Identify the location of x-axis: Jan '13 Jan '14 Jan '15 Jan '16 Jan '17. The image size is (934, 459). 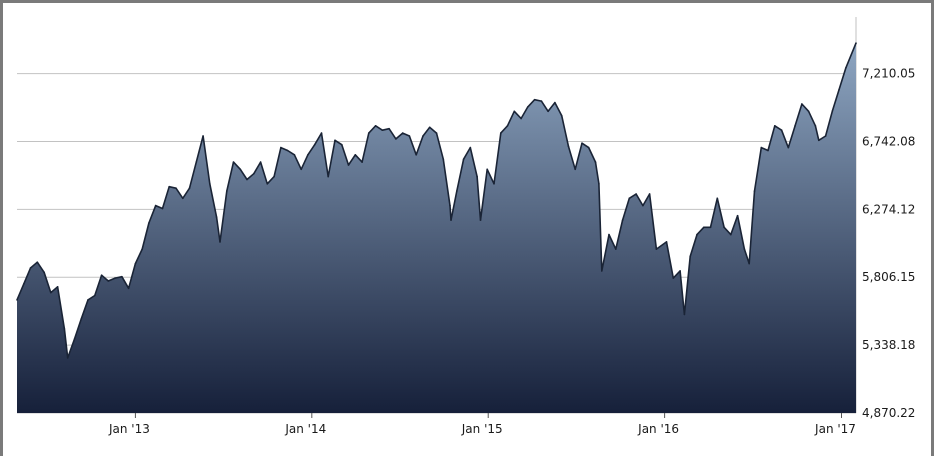
(482, 424).